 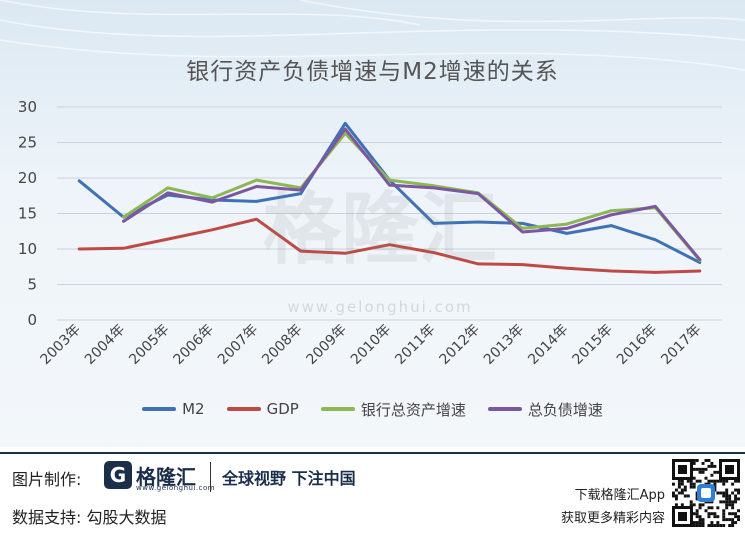 What do you see at coordinates (289, 478) in the screenshot?
I see `slogan: 全球视野 下注中国` at bounding box center [289, 478].